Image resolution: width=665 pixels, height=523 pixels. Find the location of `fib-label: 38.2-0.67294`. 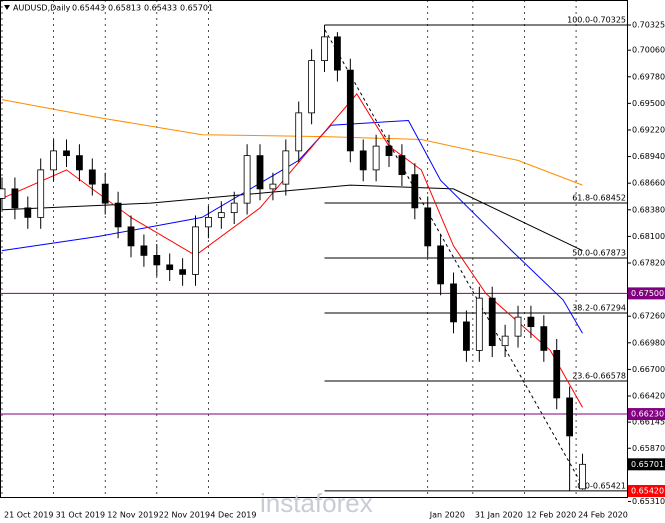

fib-label: 38.2-0.67294 is located at coordinates (599, 307).